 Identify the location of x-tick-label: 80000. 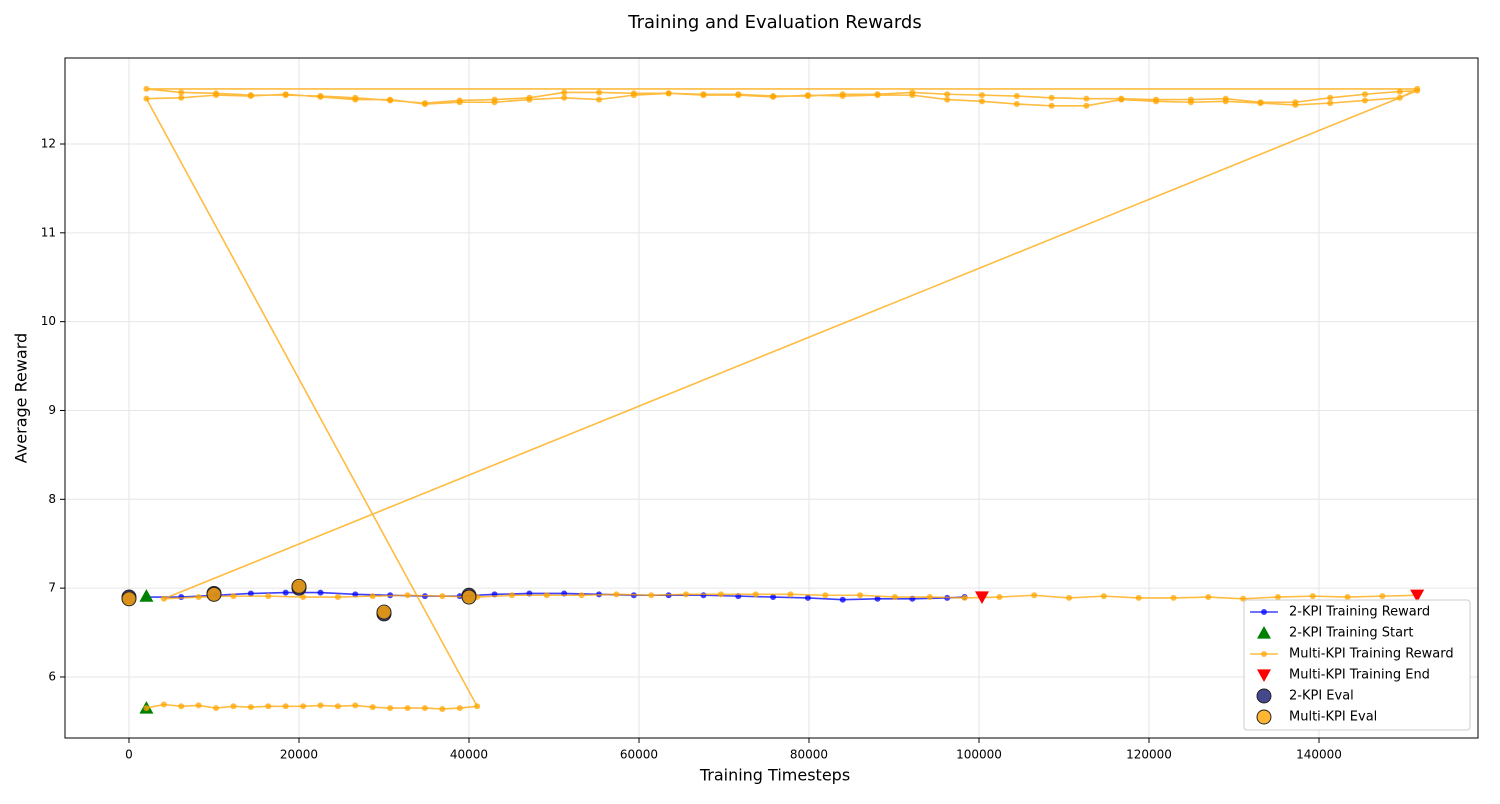
(809, 755).